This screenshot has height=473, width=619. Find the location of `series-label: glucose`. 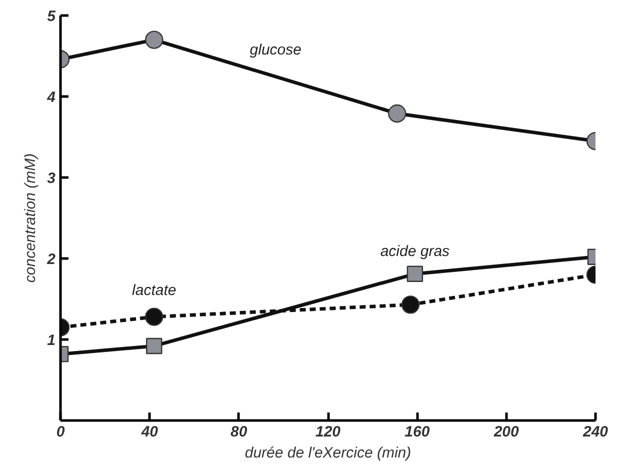

series-label: glucose is located at coordinates (276, 50).